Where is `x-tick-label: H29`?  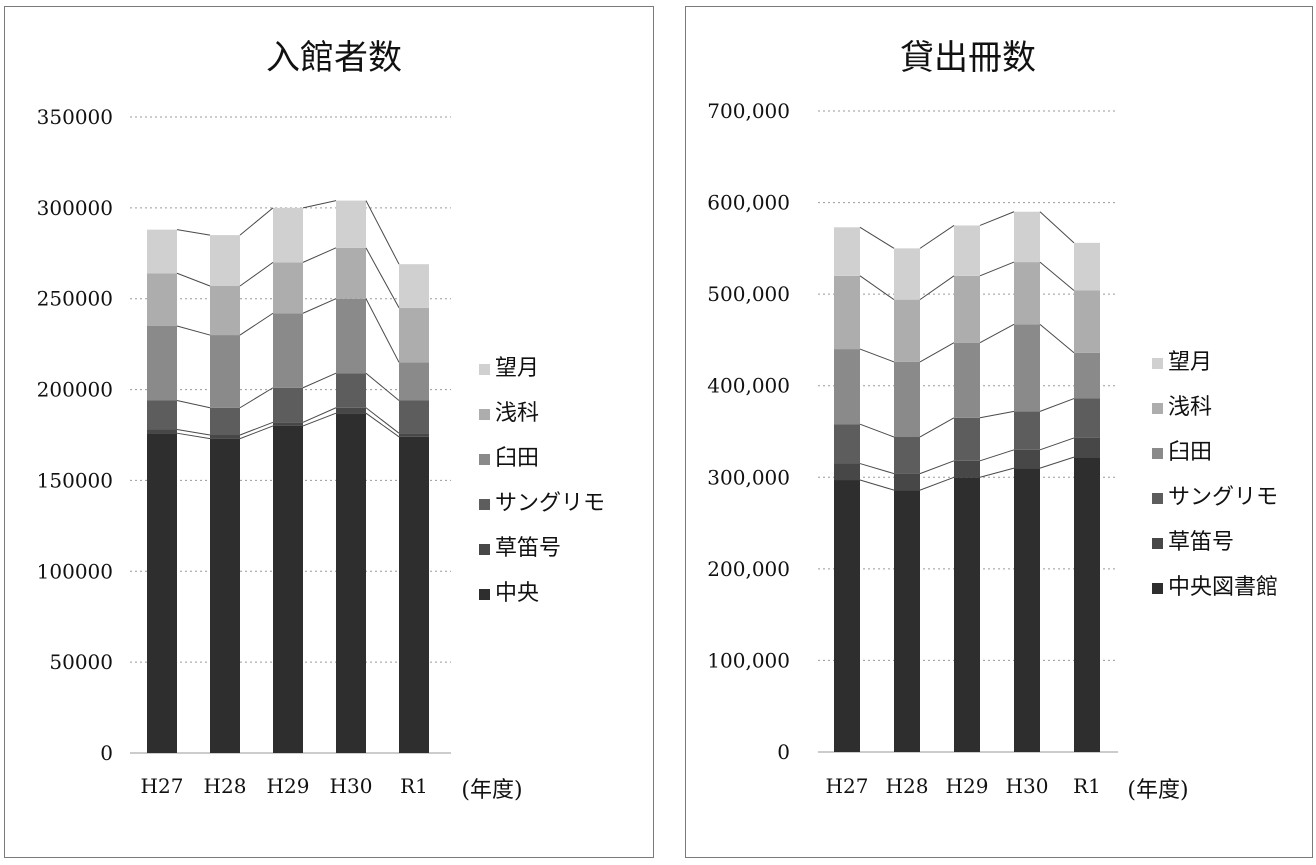 x-tick-label: H29 is located at coordinates (288, 786).